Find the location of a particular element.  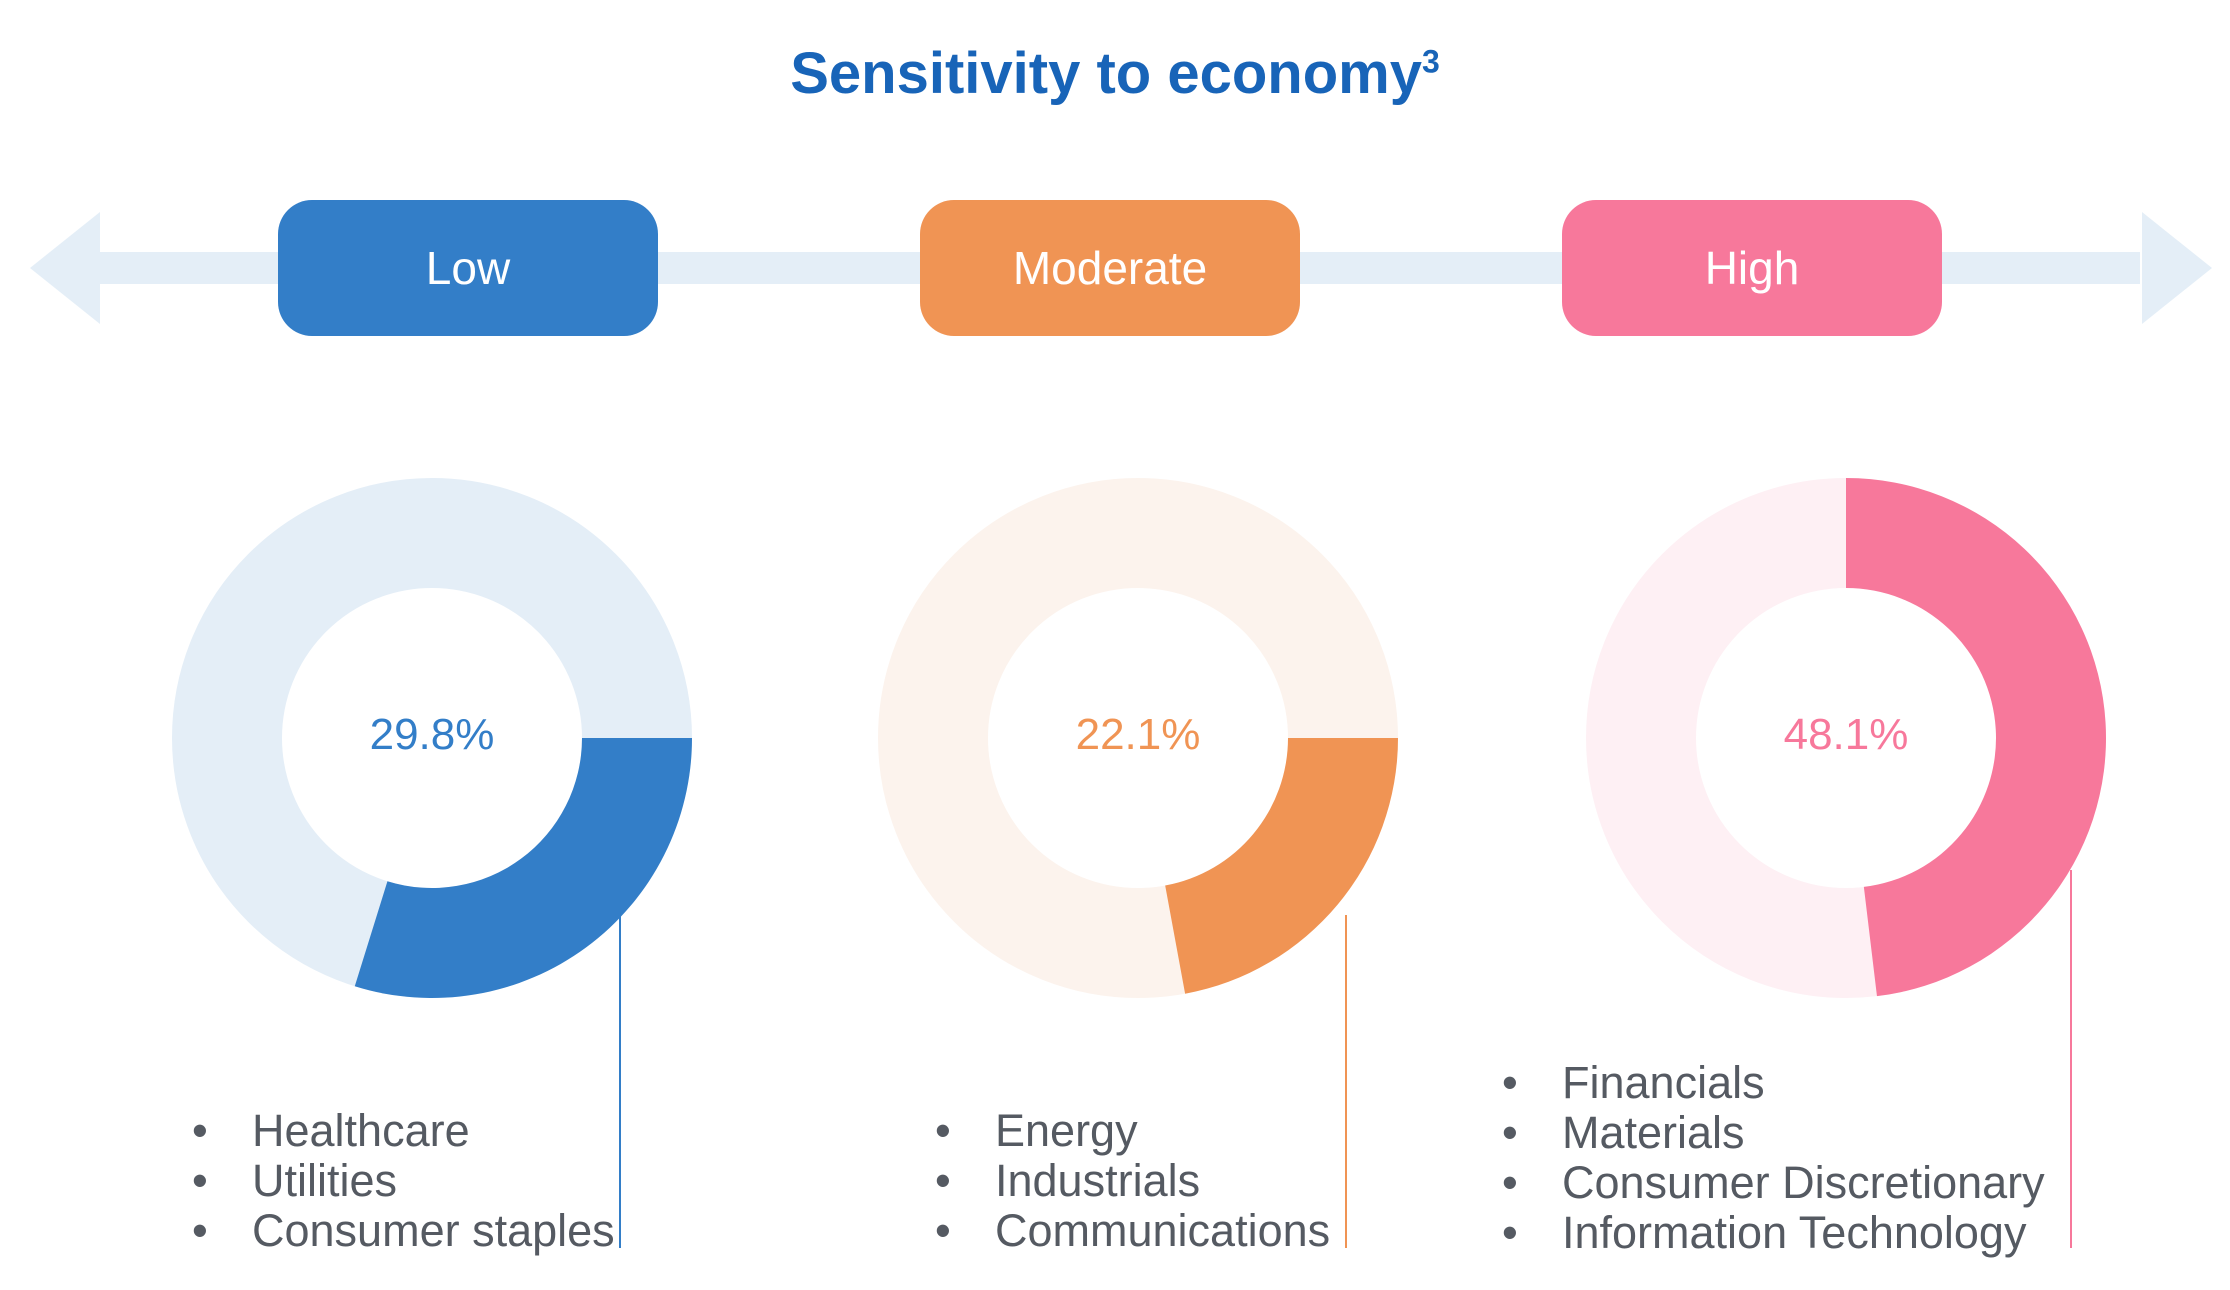

chart-title: Sensitivity to economy3 is located at coordinates (1115, 73).